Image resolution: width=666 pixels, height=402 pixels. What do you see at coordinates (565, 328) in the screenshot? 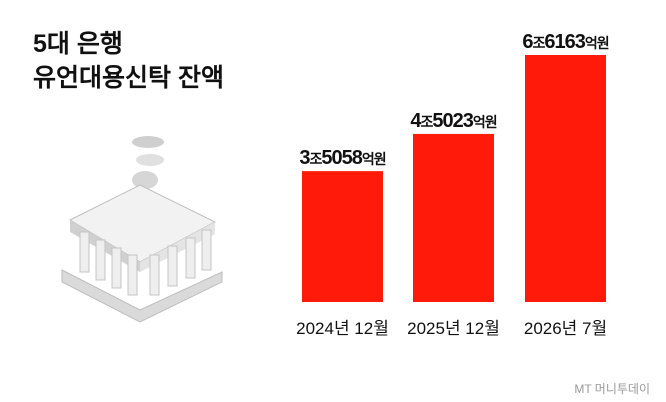
I see `x-tick-label: 2026년 7월` at bounding box center [565, 328].